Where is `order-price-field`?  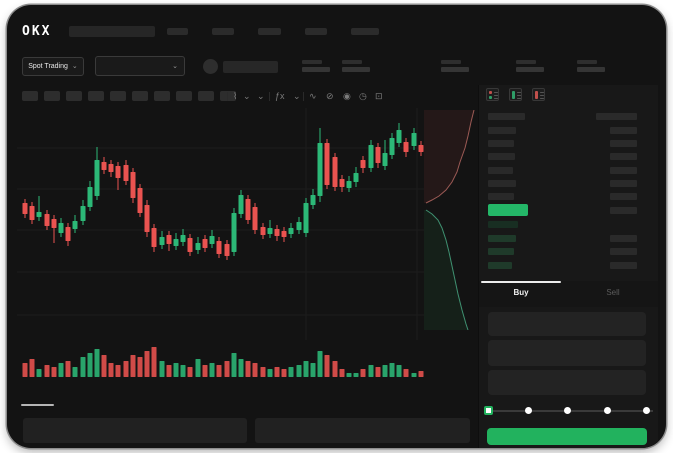
order-price-field is located at coordinates (567, 324).